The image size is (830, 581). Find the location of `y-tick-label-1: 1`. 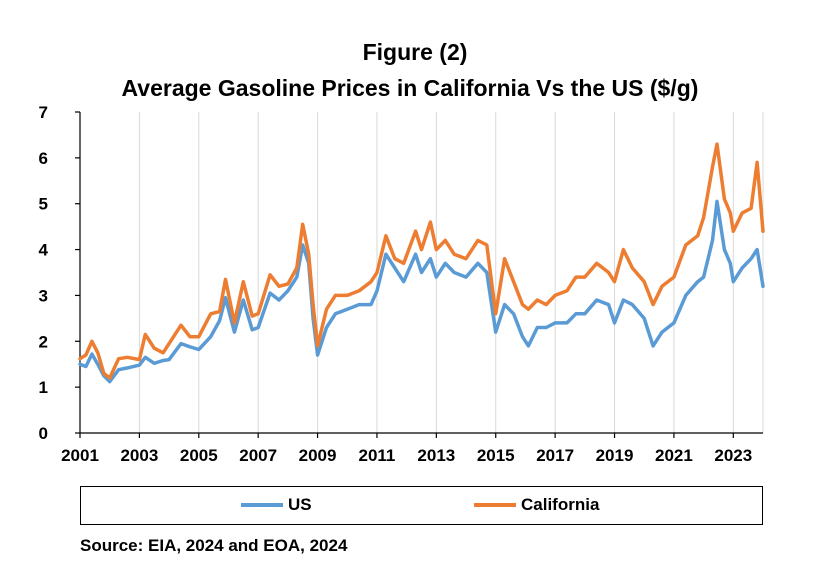

y-tick-label-1: 1 is located at coordinates (43, 387).